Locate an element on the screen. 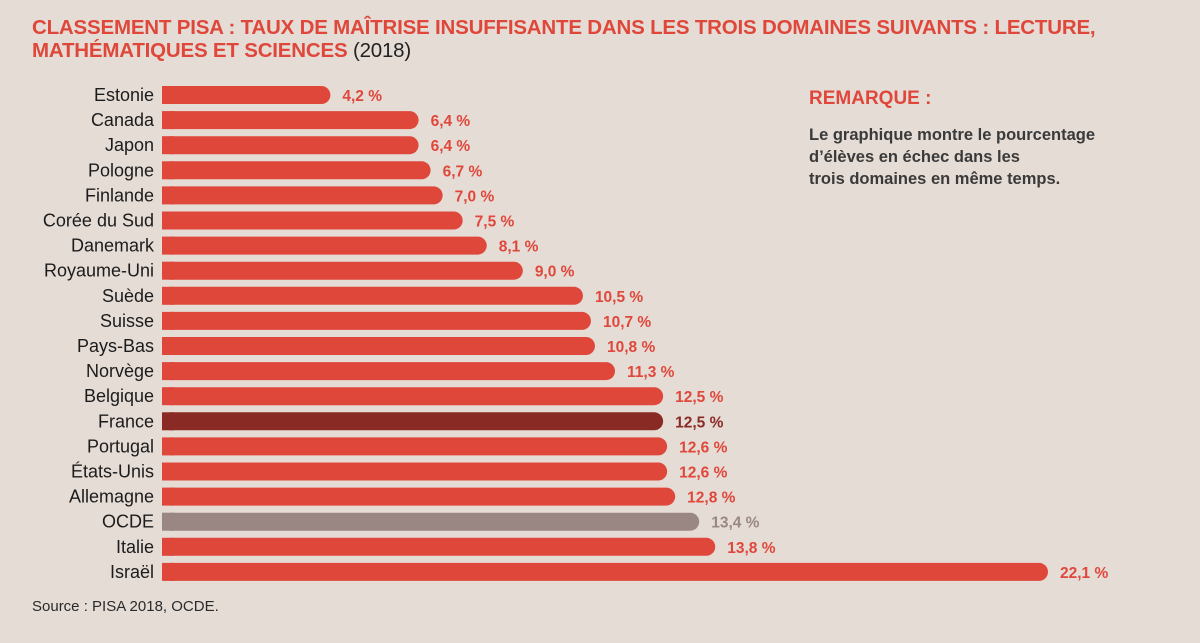  bar-base-norvege is located at coordinates (168, 371).